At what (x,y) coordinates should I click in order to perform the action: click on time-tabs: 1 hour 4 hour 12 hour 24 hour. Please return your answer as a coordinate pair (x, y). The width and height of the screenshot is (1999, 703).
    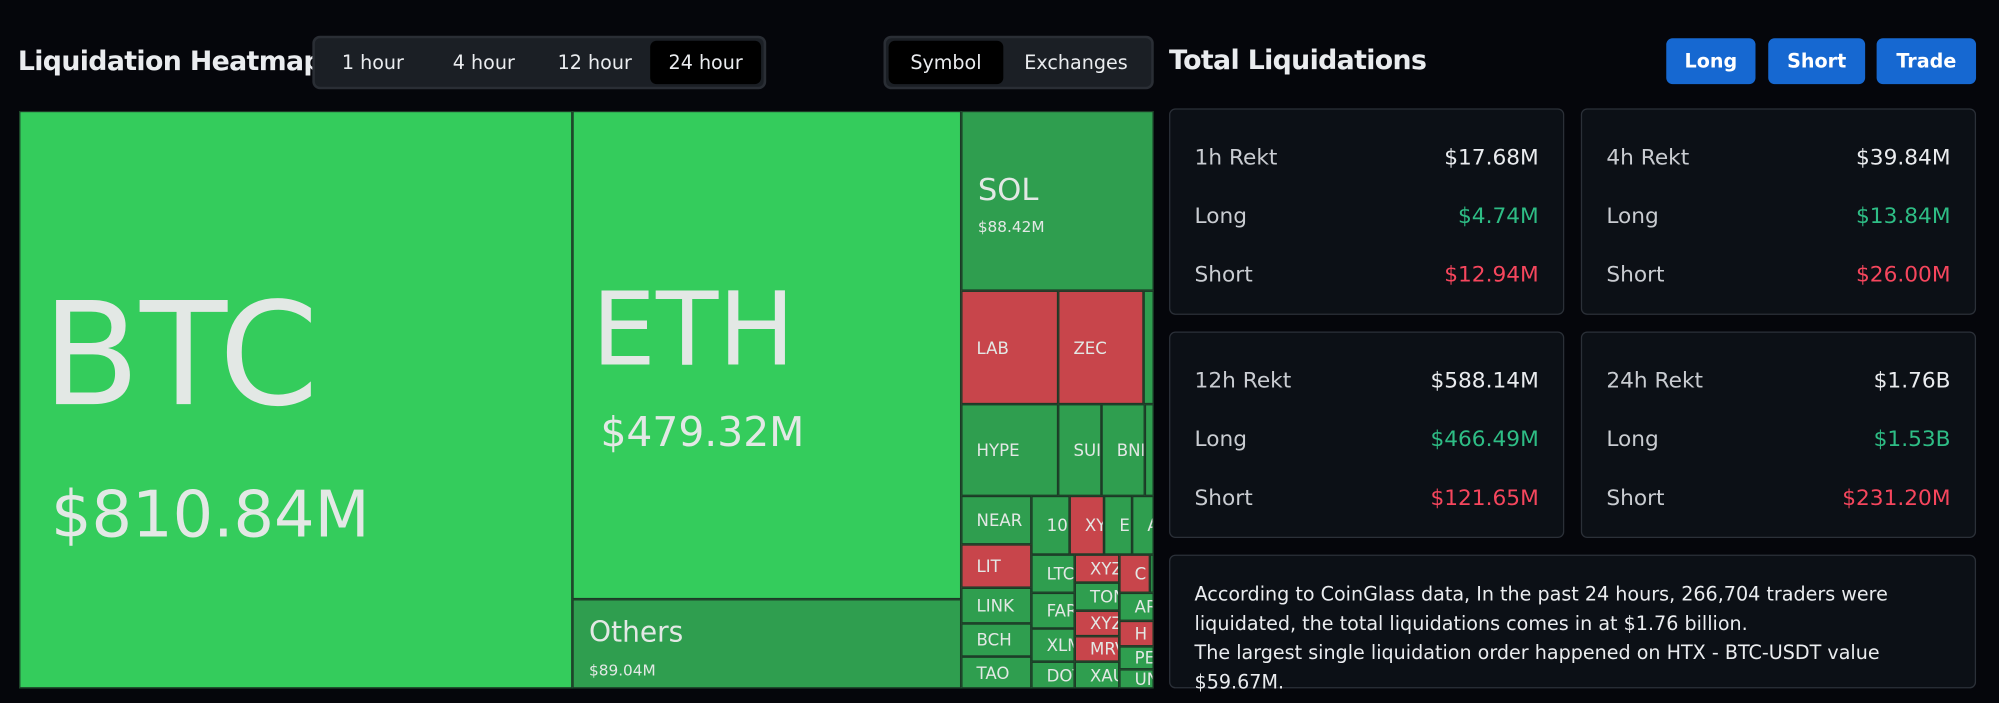
    Looking at the image, I should click on (539, 62).